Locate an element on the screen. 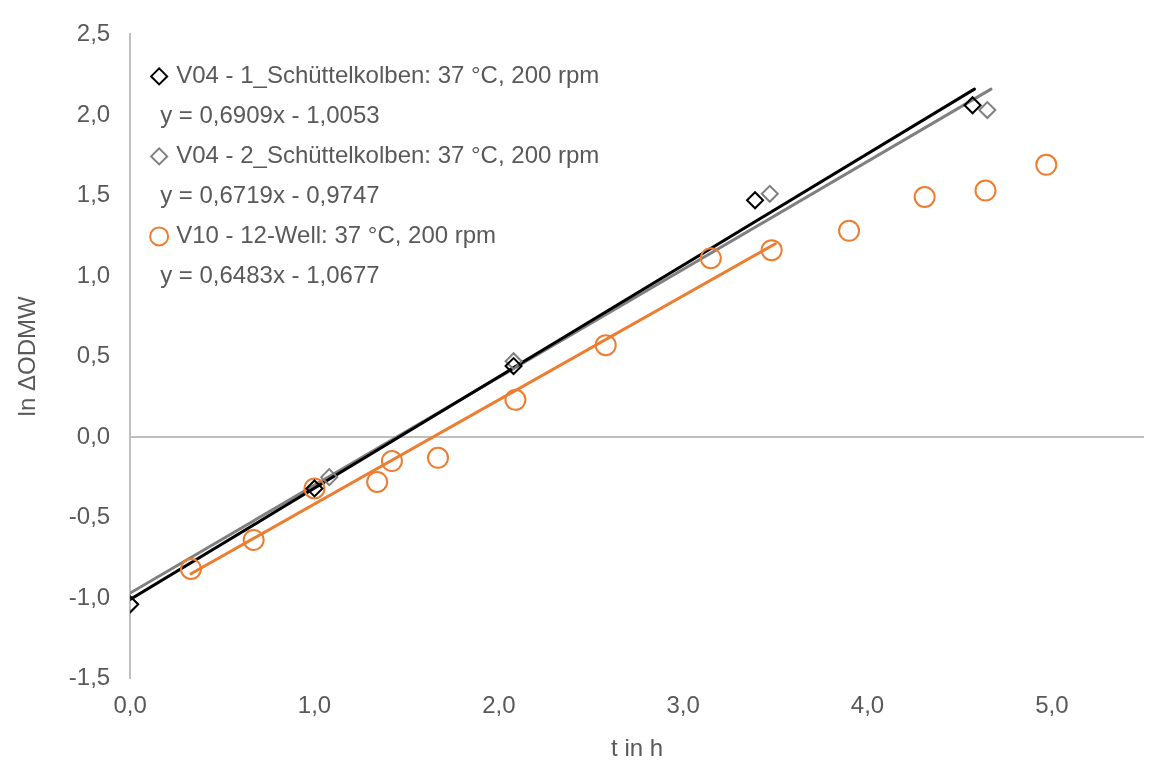 The image size is (1156, 774). x-tick-label: 5,0 is located at coordinates (1052, 705).